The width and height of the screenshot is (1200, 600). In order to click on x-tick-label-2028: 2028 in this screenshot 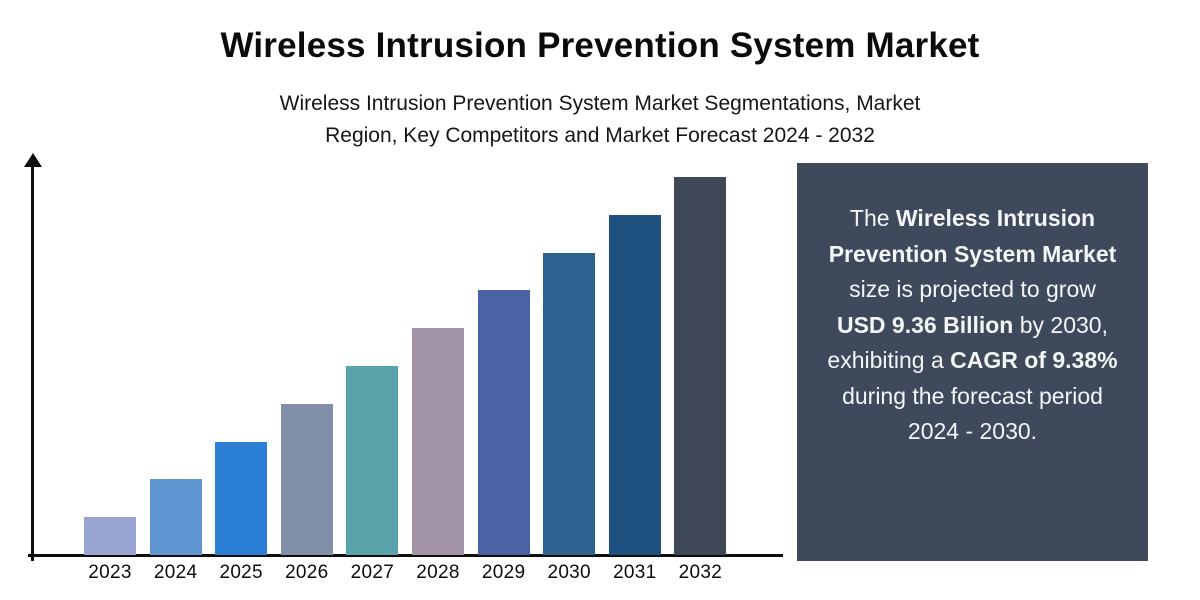, I will do `click(438, 572)`.